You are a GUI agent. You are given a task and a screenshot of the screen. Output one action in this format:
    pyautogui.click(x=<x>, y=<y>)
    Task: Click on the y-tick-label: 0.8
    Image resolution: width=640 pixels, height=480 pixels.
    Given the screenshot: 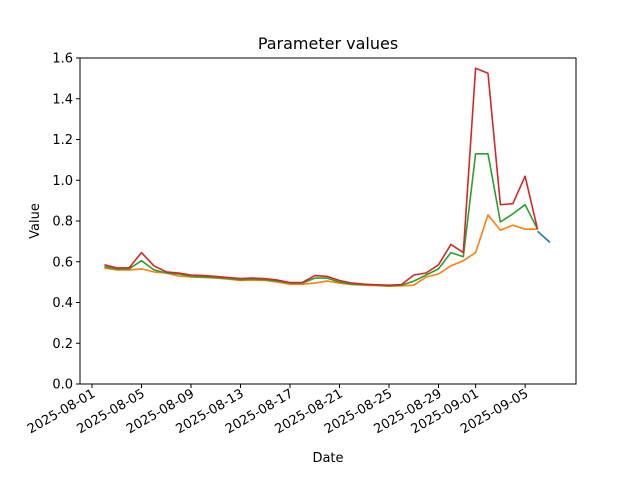 What is the action you would take?
    pyautogui.click(x=62, y=222)
    